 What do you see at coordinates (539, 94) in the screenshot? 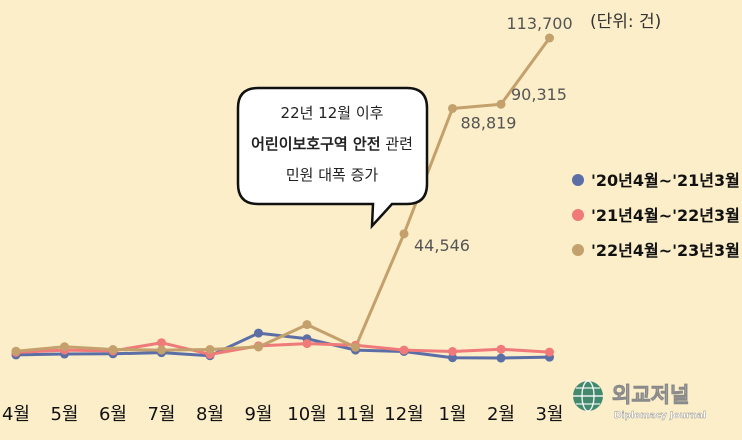
I see `data-label-3: 90,315` at bounding box center [539, 94].